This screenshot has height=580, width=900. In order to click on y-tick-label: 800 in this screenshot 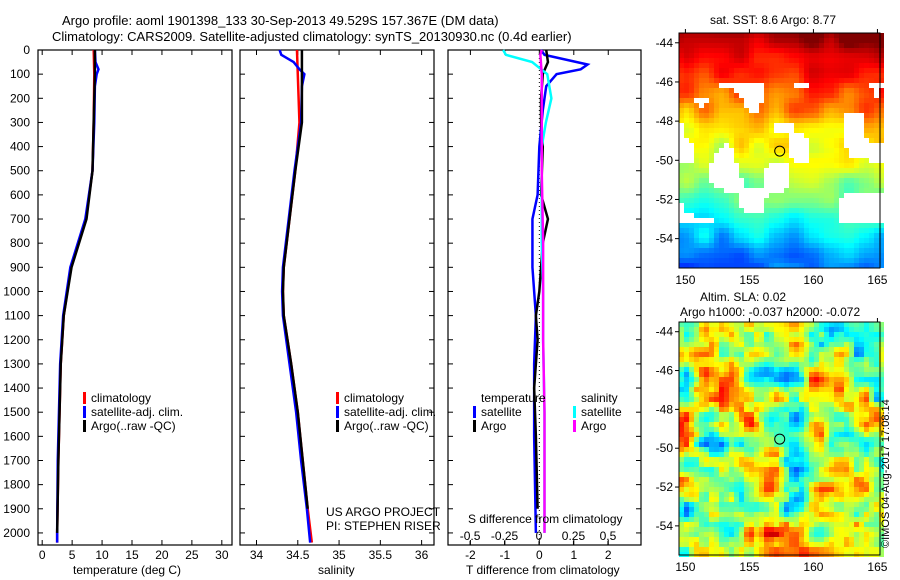, I will do `click(20, 243)`.